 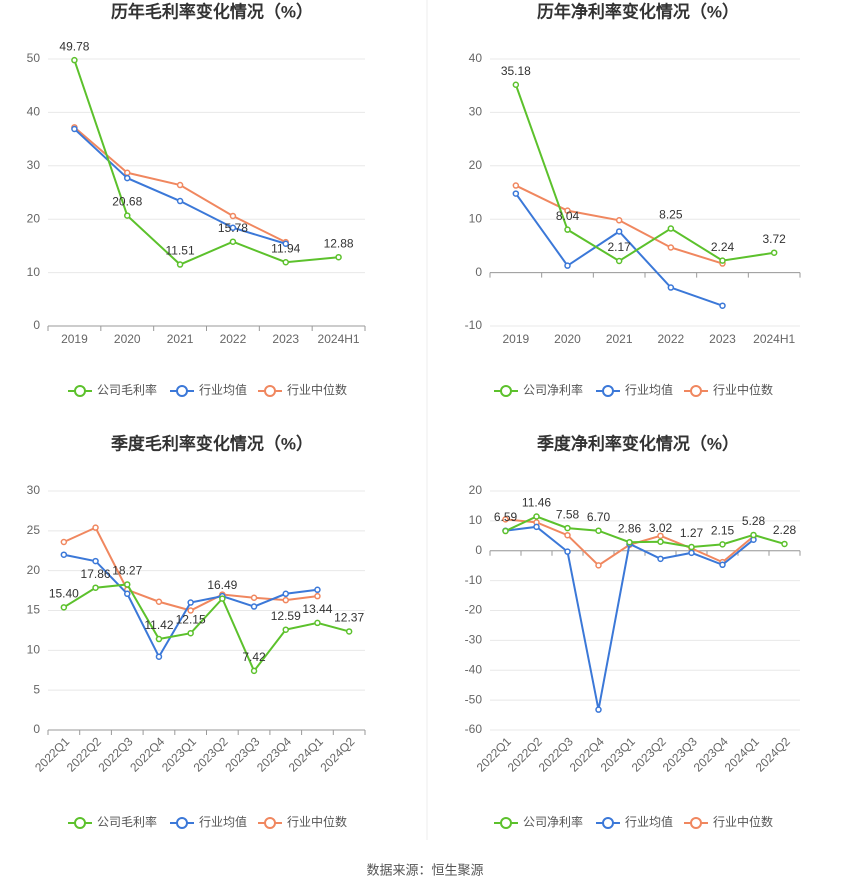 I want to click on chart-title: 历年毛利率变化情况（%）, so click(x=212, y=11).